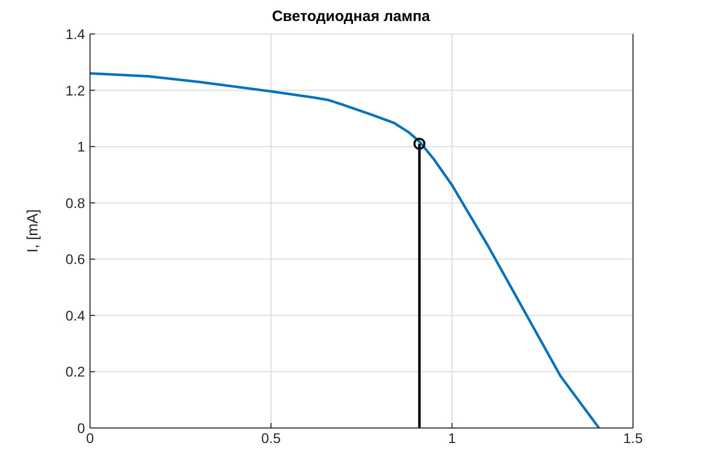 This screenshot has height=468, width=702. I want to click on x-tick-label: 0.5, so click(271, 438).